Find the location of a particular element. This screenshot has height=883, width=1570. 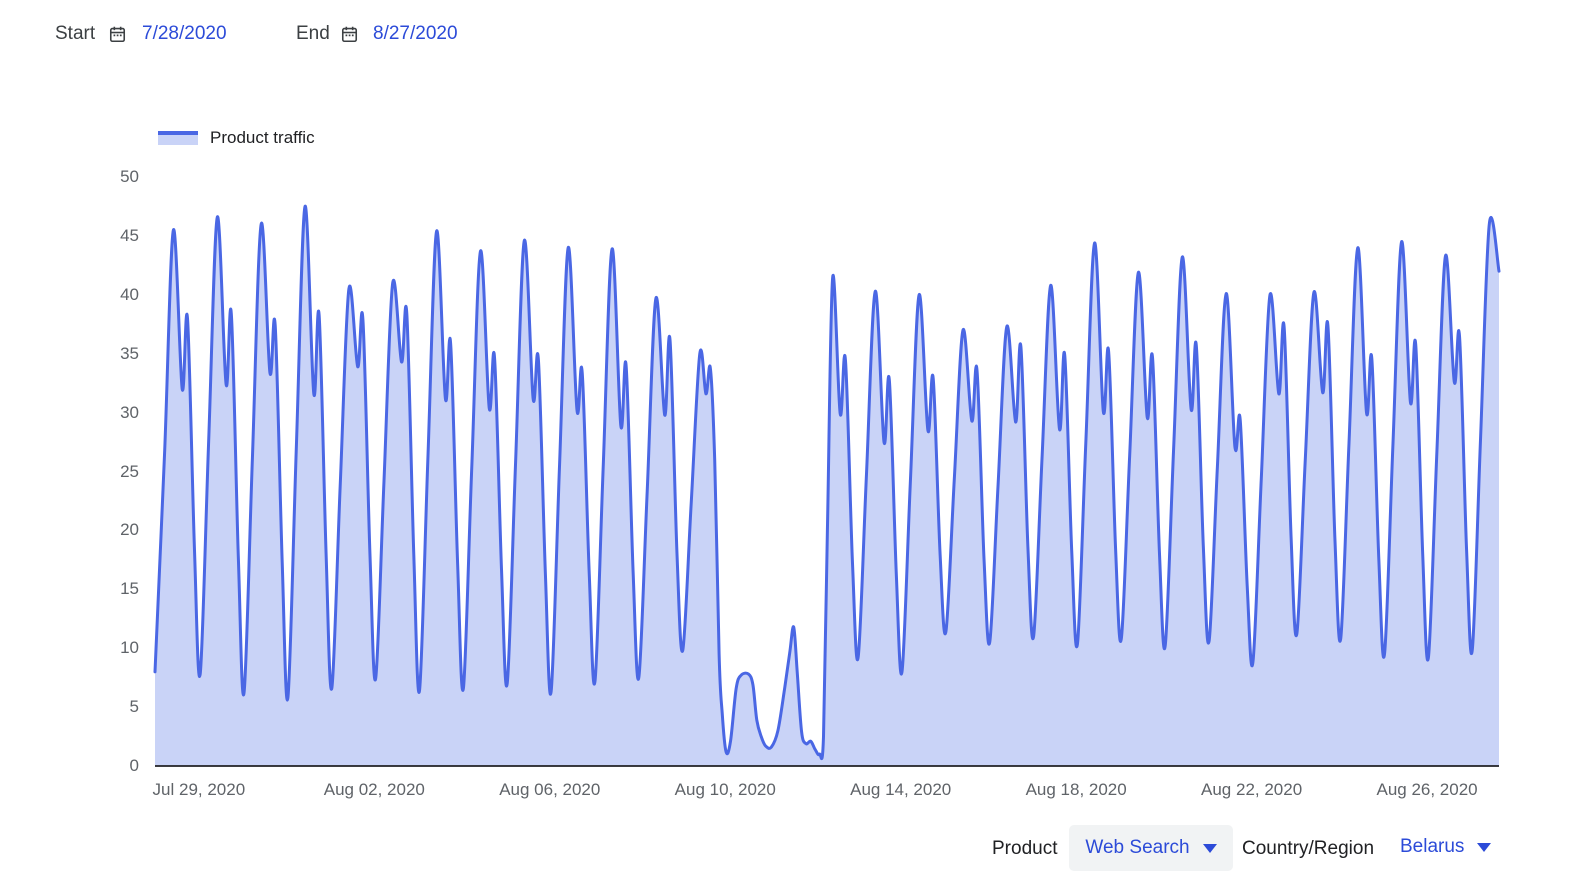

y-tick-label: 10 is located at coordinates (129, 648).